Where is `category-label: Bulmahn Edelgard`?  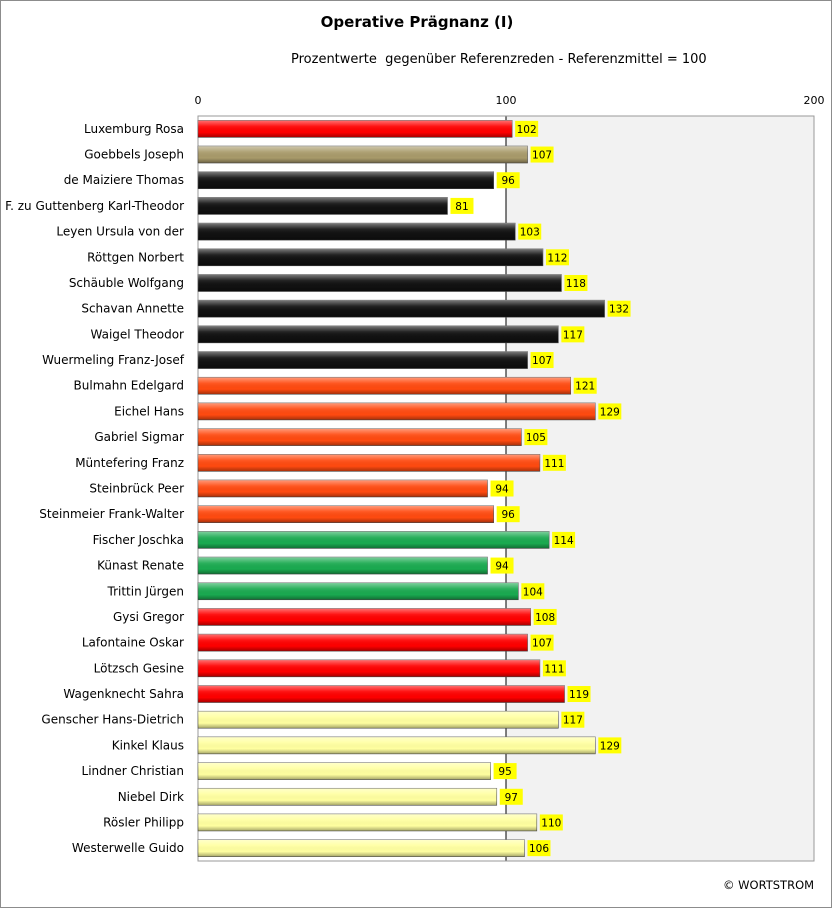
category-label: Bulmahn Edelgard is located at coordinates (129, 386).